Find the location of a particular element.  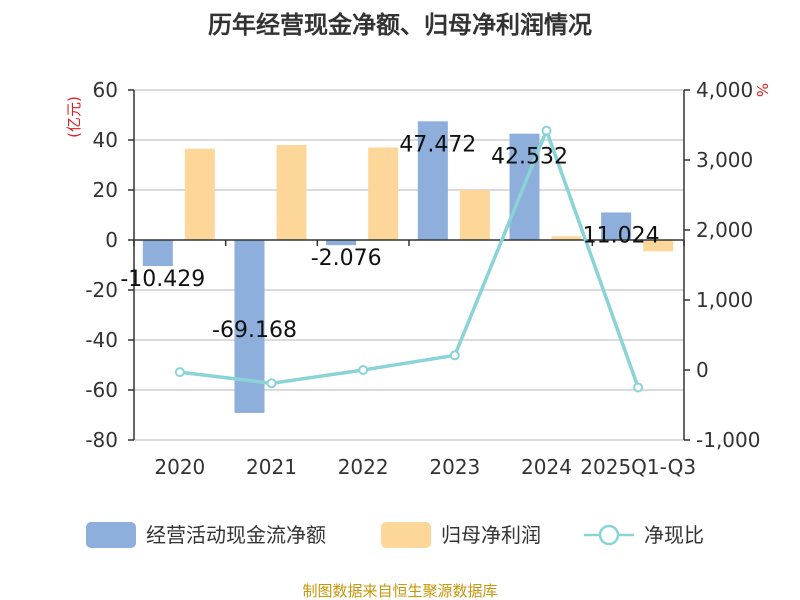

right-axis-unit: % is located at coordinates (762, 90).